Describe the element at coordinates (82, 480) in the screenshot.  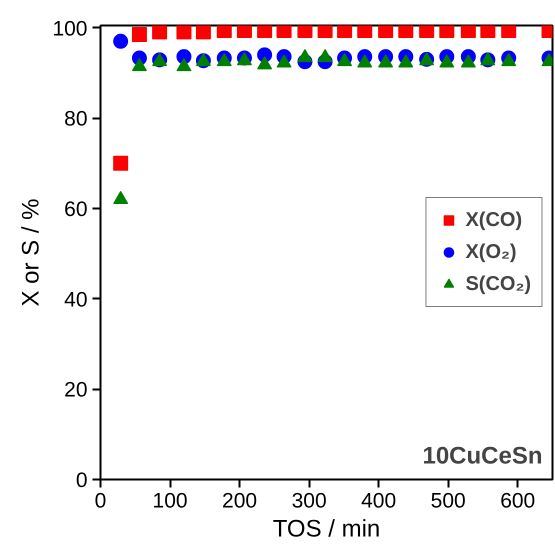
I see `y-tick-label: 0` at that location.